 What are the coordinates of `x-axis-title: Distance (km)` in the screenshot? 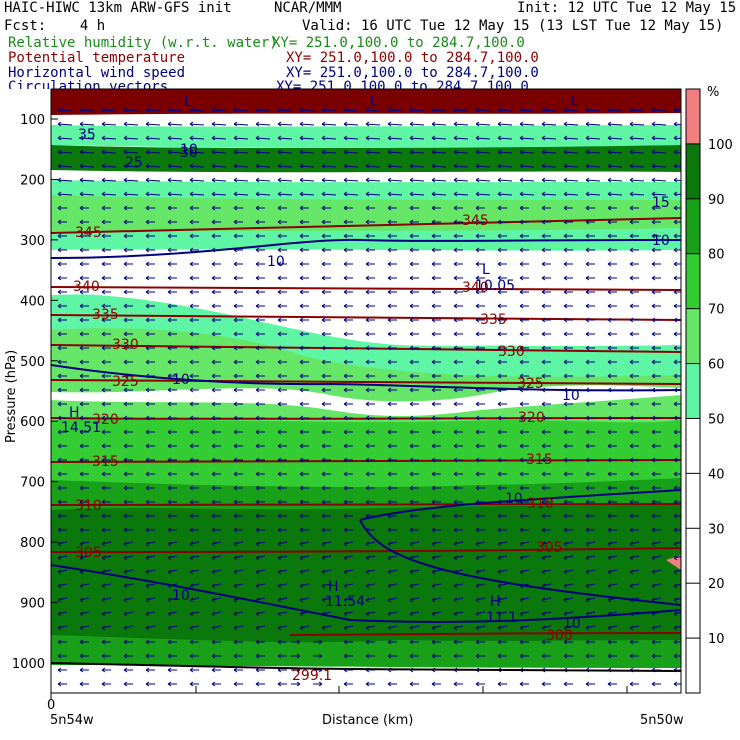 It's located at (367, 720).